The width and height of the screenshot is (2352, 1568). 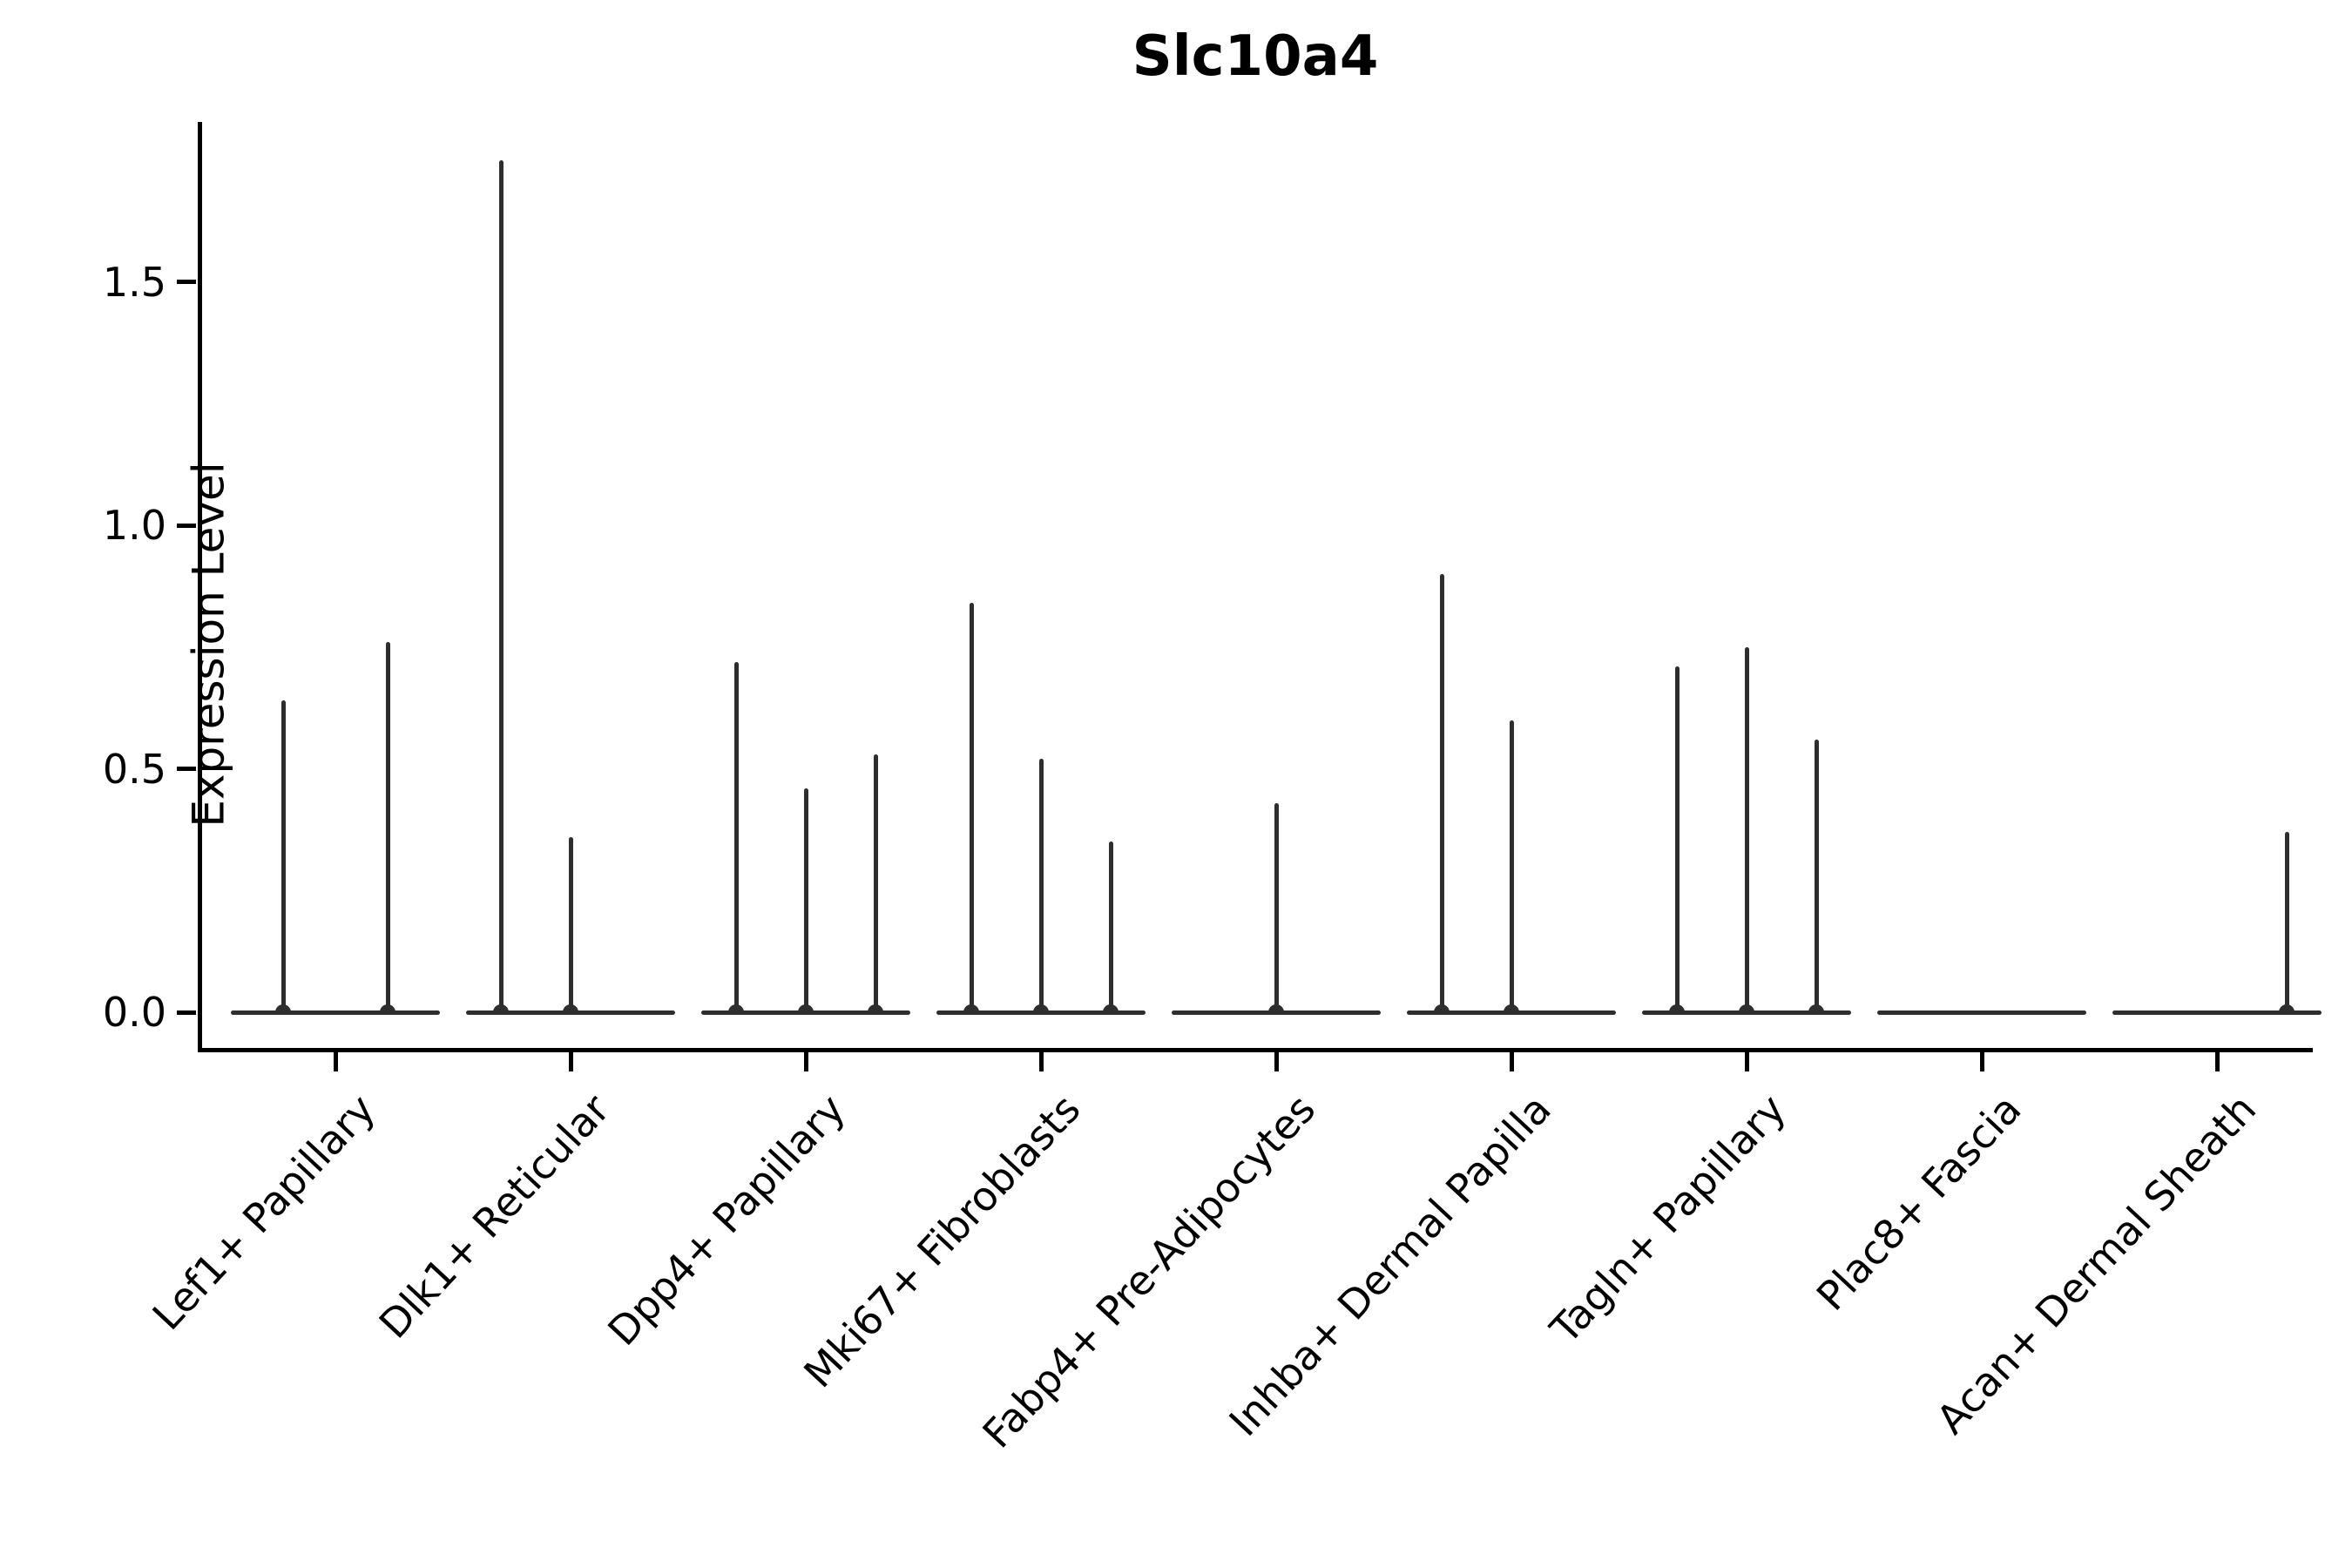 What do you see at coordinates (263, 1212) in the screenshot?
I see `x-tick-label: Lef1+ Papillary` at bounding box center [263, 1212].